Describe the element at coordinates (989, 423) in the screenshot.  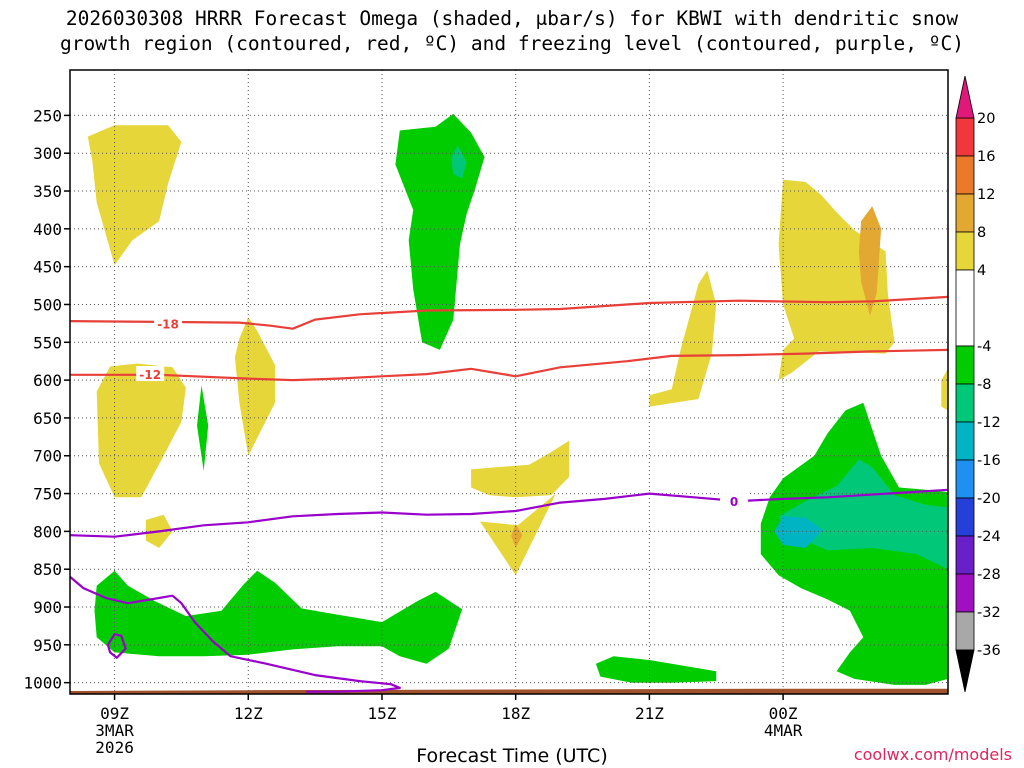
I see `colorbar-tick-label: -12` at that location.